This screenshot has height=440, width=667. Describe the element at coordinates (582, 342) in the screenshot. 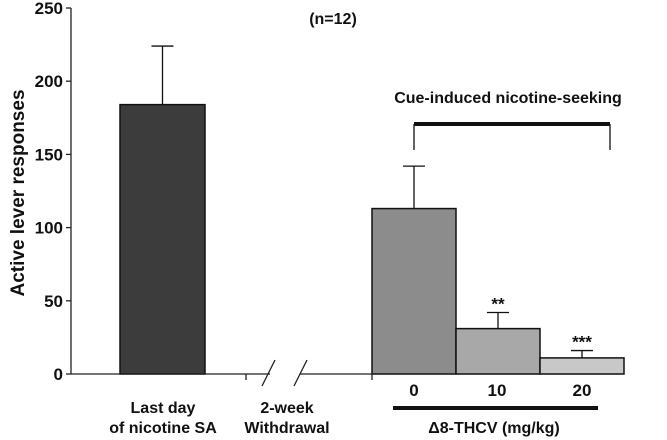

I see `significance-marker-dose-20: ***` at that location.